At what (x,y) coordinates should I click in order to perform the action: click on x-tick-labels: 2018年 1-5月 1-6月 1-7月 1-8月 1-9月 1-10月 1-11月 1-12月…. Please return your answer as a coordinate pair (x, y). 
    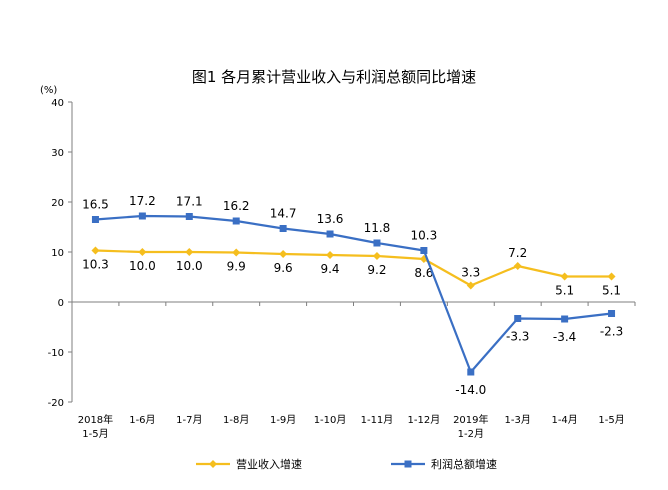
    Looking at the image, I should click on (351, 426).